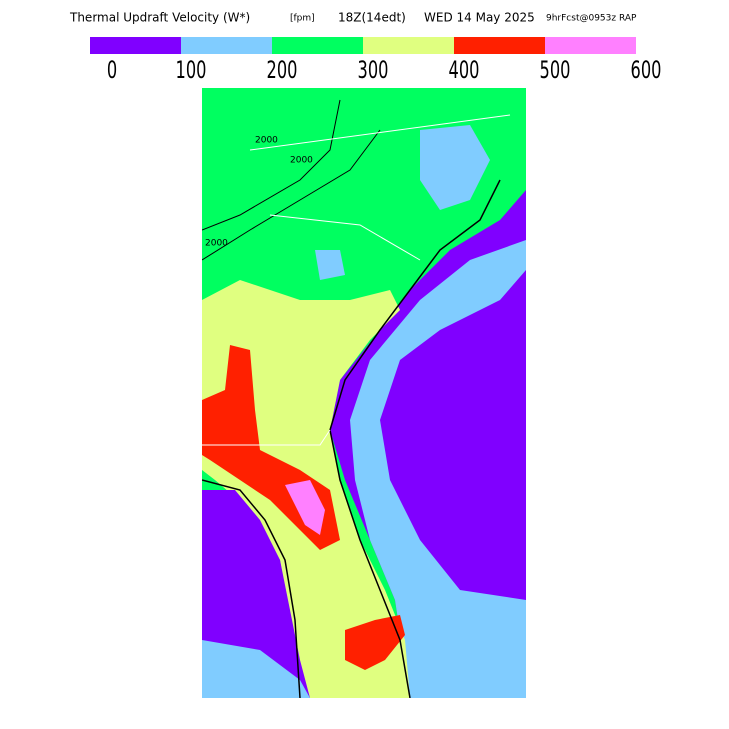  Describe the element at coordinates (112, 70) in the screenshot. I see `colorbar-tick-label: 0` at that location.